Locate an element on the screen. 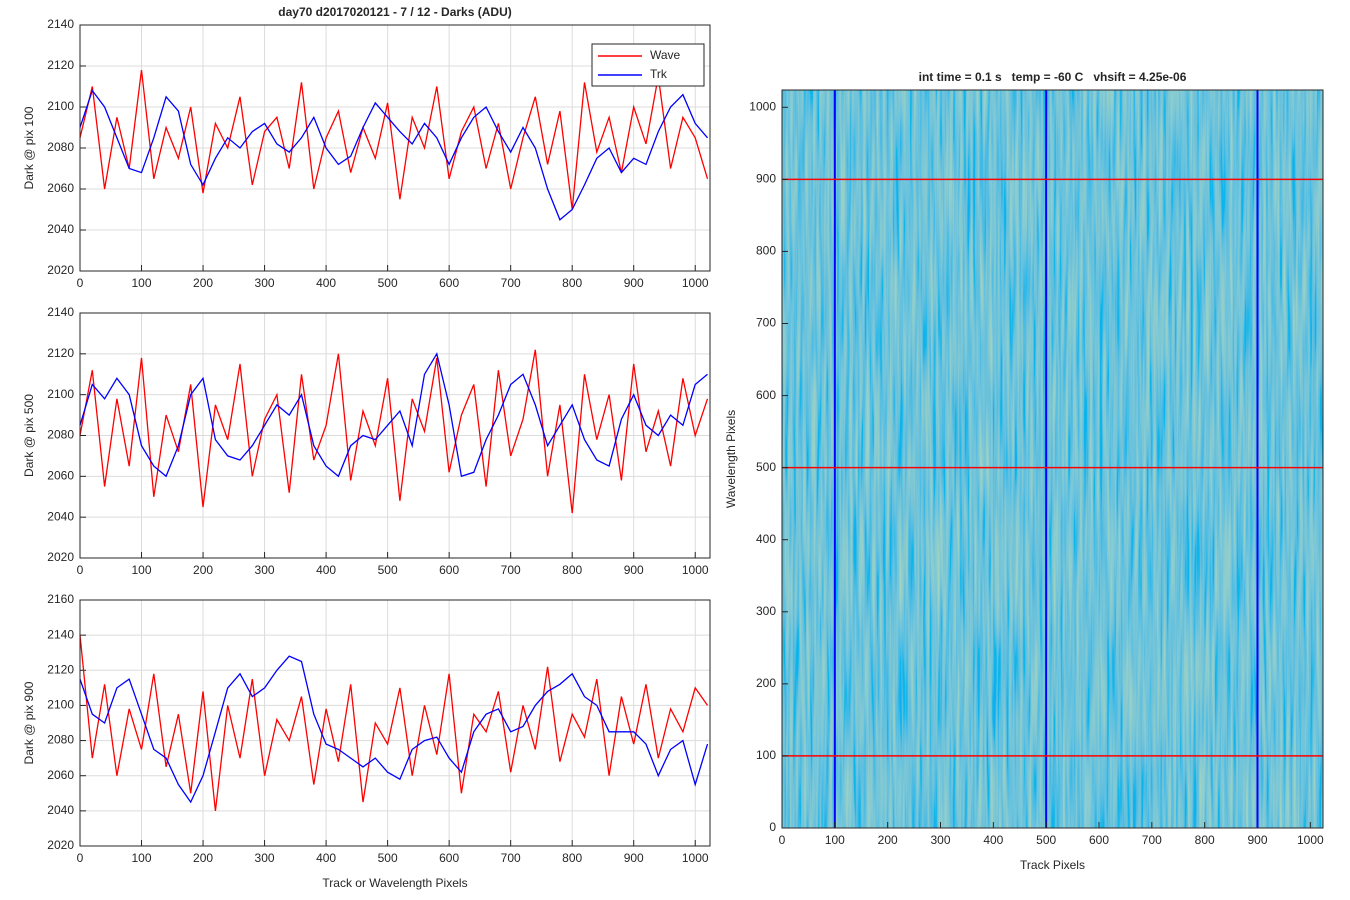 This screenshot has width=1350, height=900. y-tick-label: 0 is located at coordinates (772, 827).